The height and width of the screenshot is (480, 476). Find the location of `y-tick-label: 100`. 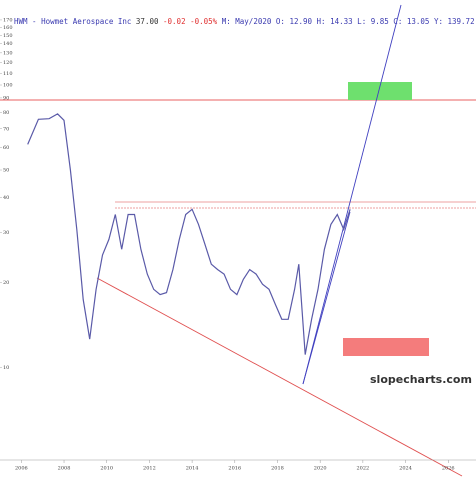

y-tick-label: 100 is located at coordinates (8, 86).